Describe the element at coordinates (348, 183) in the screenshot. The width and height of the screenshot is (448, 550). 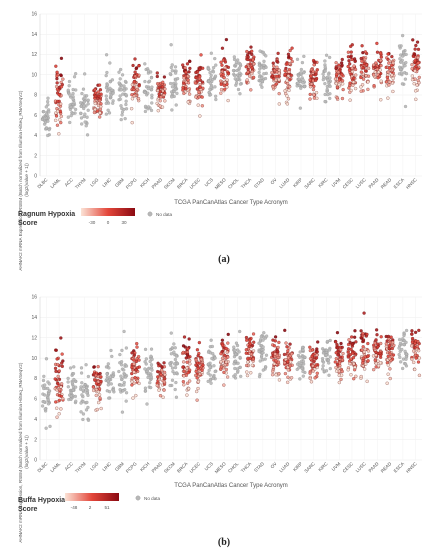
I see `x-tick-label: CESC` at that location.